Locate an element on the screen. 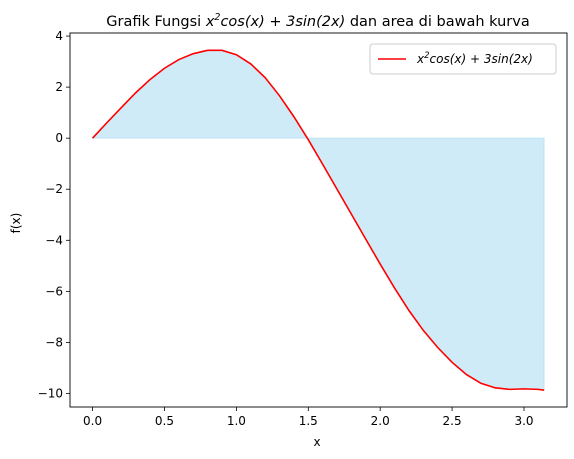 The width and height of the screenshot is (574, 459). legend-label: x2cos(x) + 3sin(2x) is located at coordinates (474, 58).